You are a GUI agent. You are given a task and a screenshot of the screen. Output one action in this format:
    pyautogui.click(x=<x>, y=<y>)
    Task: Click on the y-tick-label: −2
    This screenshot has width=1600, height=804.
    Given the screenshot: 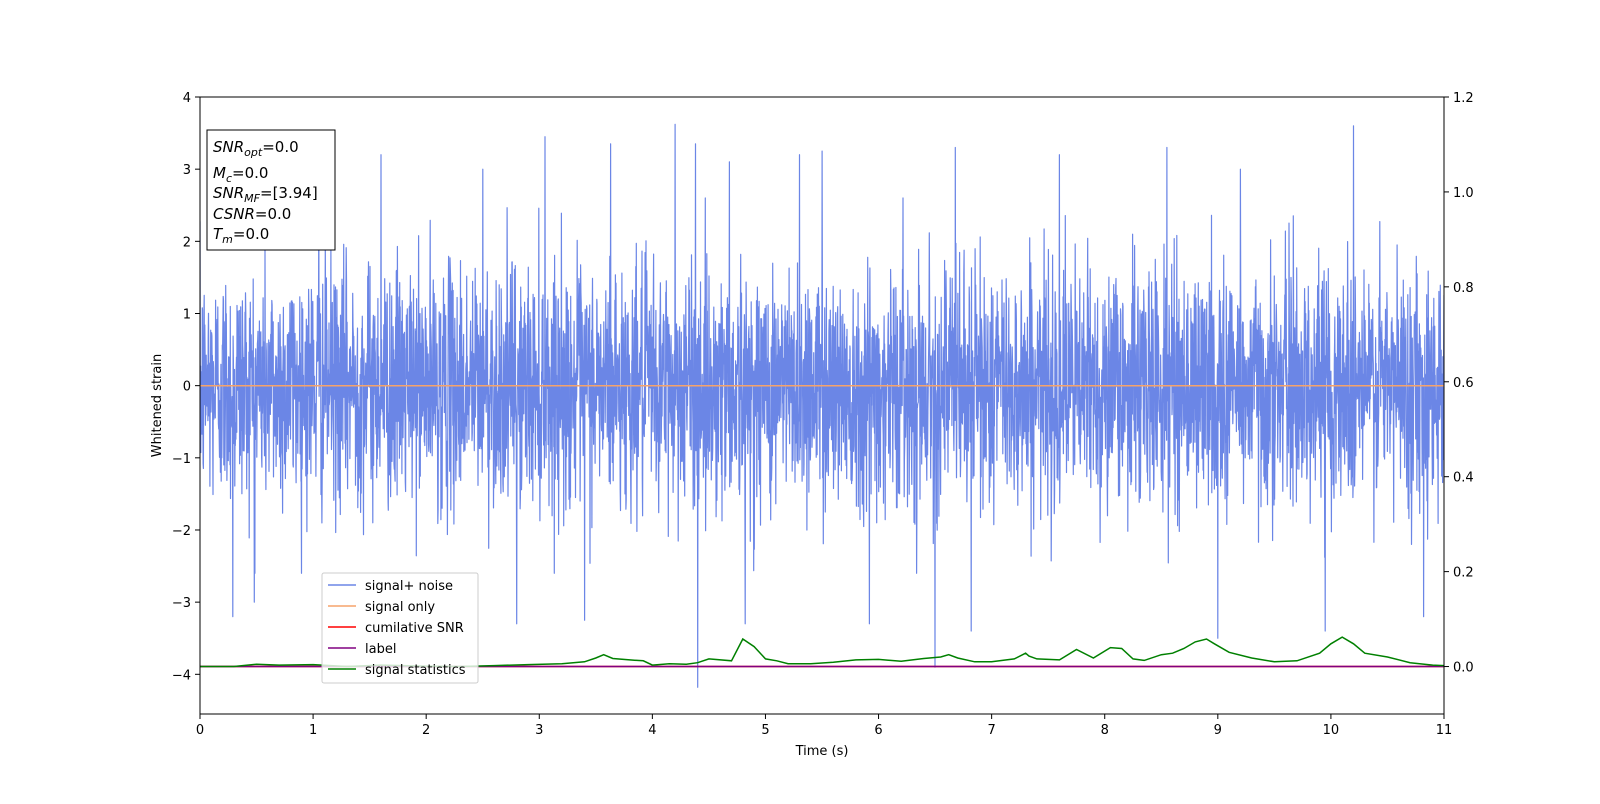 What is the action you would take?
    pyautogui.click(x=181, y=531)
    